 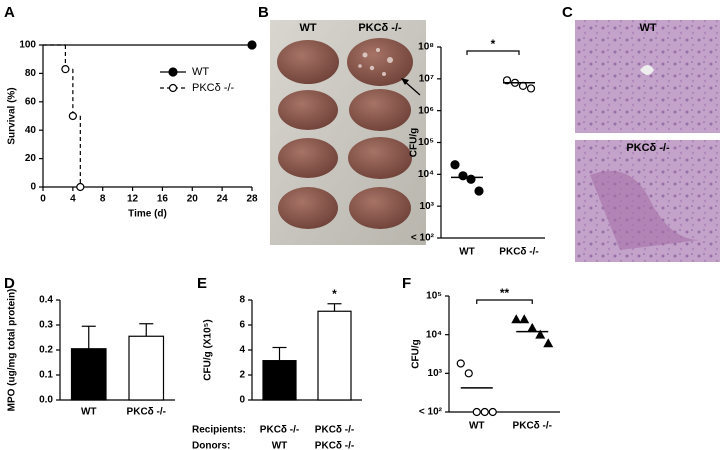 What do you see at coordinates (223, 199) in the screenshot?
I see `x-tick-label: 24` at bounding box center [223, 199].